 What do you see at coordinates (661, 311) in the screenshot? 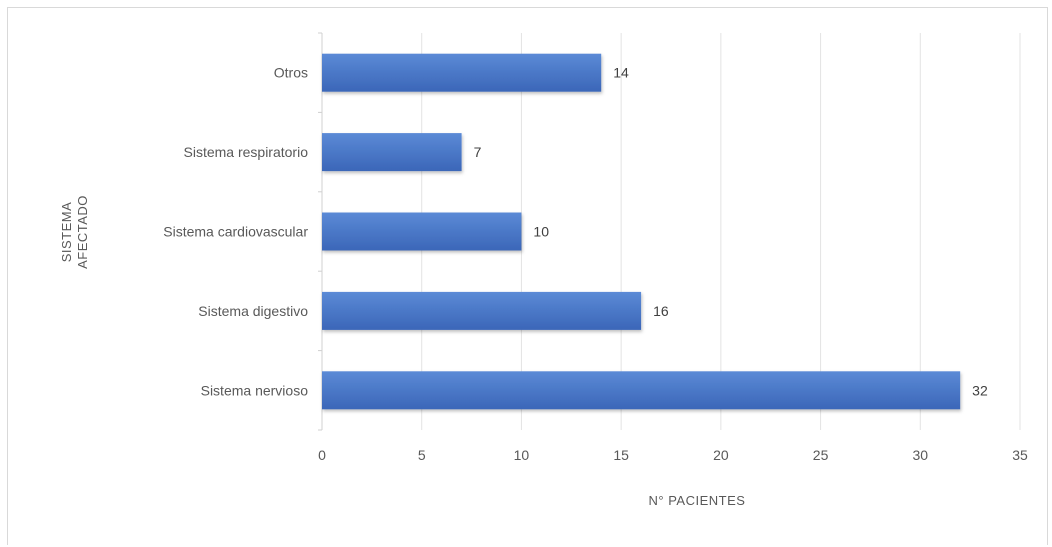
I see `data-label: 16` at bounding box center [661, 311].